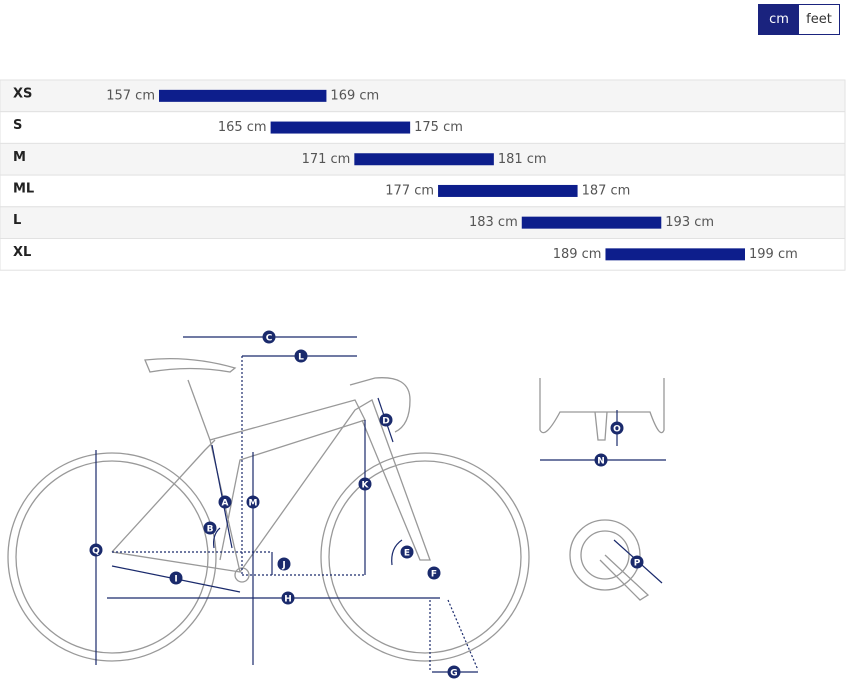  I want to click on dimension-label: K, so click(366, 486).